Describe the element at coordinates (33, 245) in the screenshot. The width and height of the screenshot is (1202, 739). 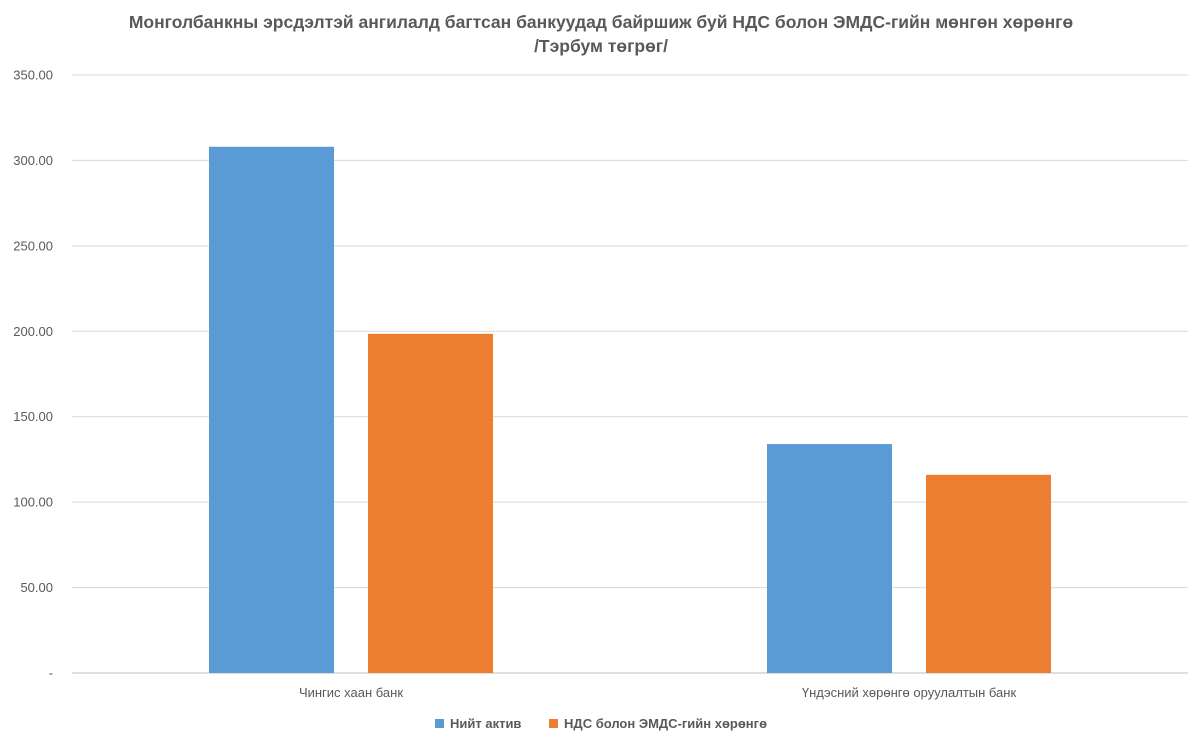
I see `y-tick-label: 250.00` at that location.